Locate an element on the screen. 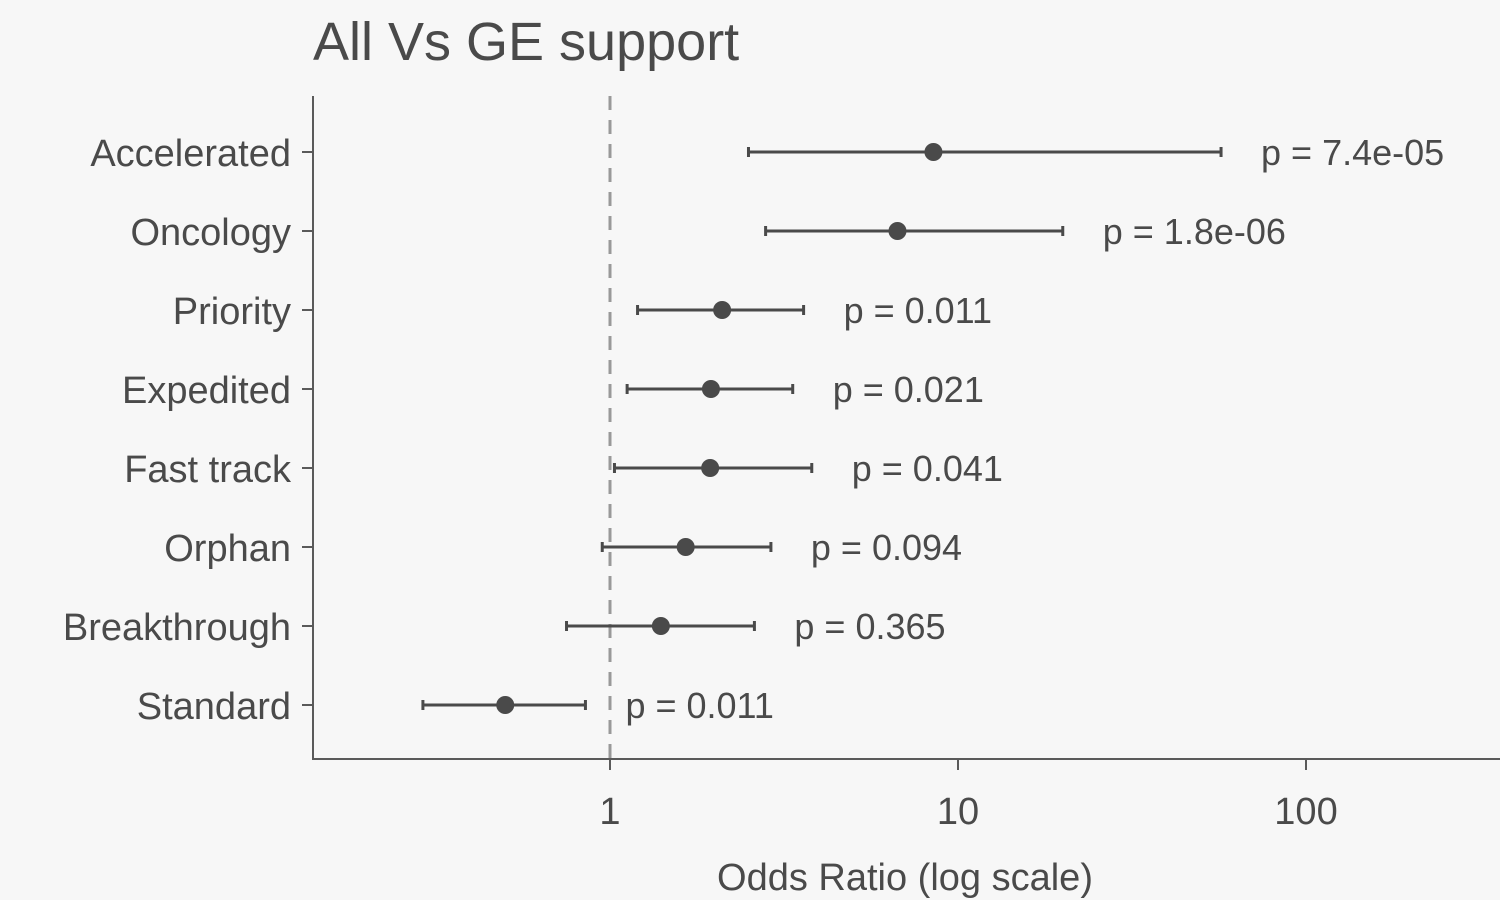 Image resolution: width=1500 pixels, height=900 pixels. p-value-label: p = 0.365 is located at coordinates (869, 626).